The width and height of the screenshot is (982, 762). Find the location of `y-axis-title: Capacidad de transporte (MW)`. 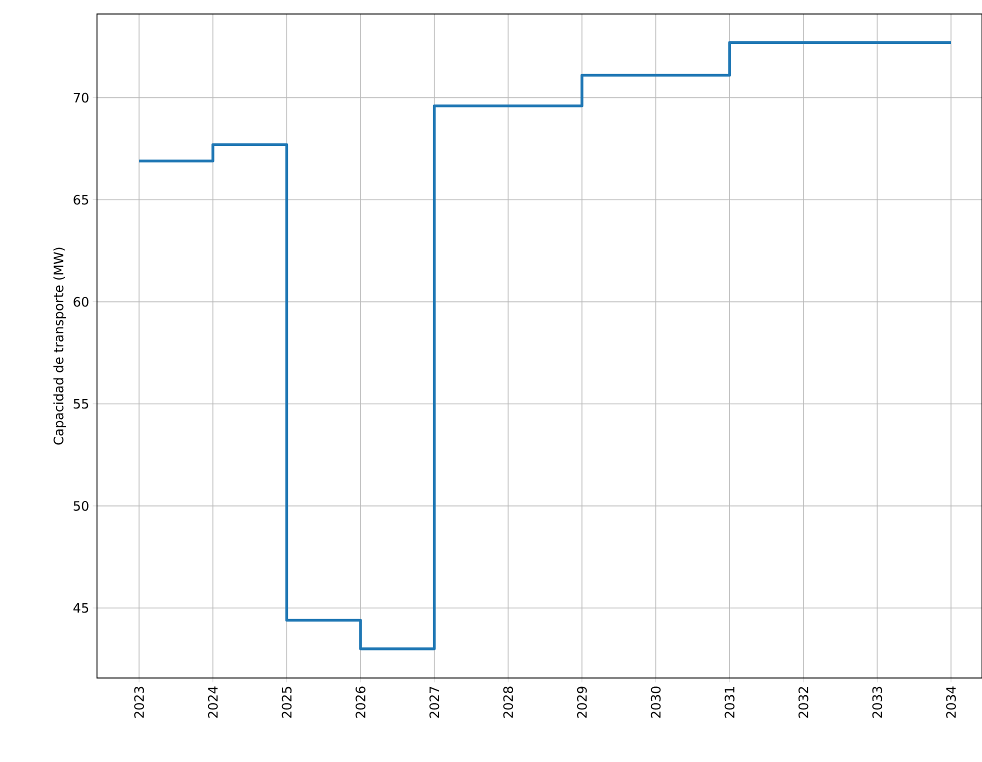

y-axis-title: Capacidad de transporte (MW) is located at coordinates (59, 346).